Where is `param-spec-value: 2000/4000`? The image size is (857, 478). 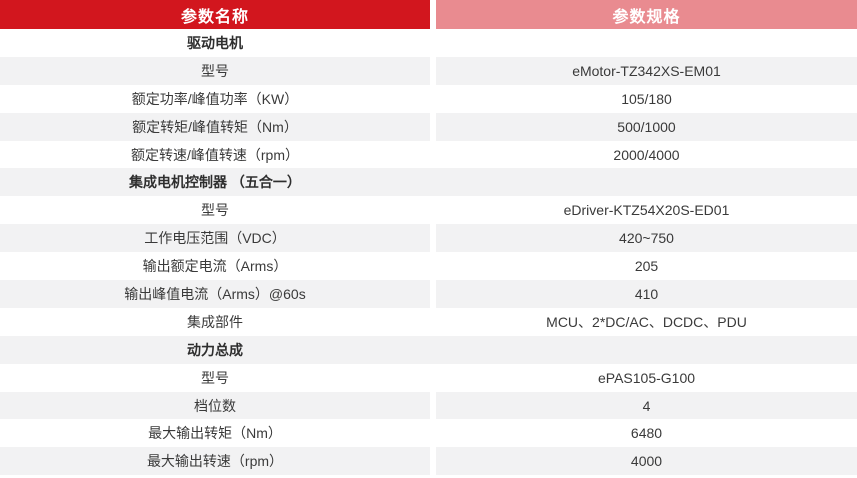 param-spec-value: 2000/4000 is located at coordinates (646, 154).